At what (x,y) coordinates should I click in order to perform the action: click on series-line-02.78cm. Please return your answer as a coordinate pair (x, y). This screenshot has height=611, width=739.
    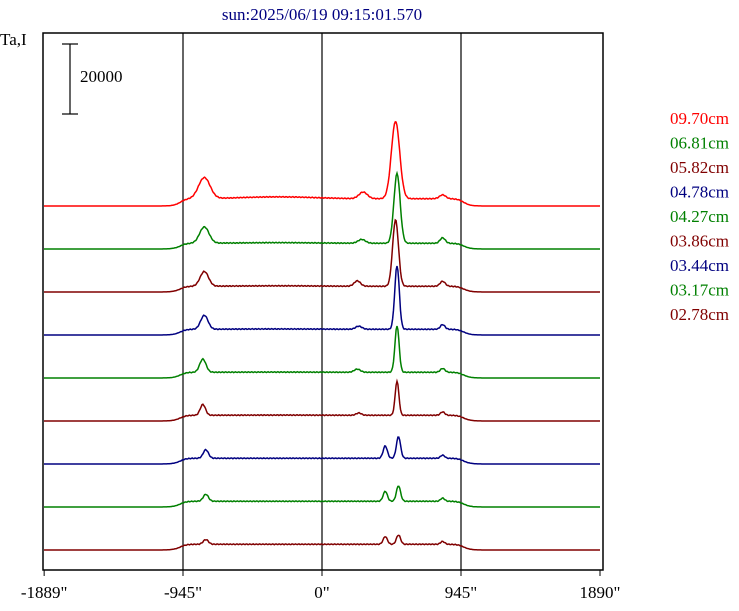
    Looking at the image, I should click on (322, 542).